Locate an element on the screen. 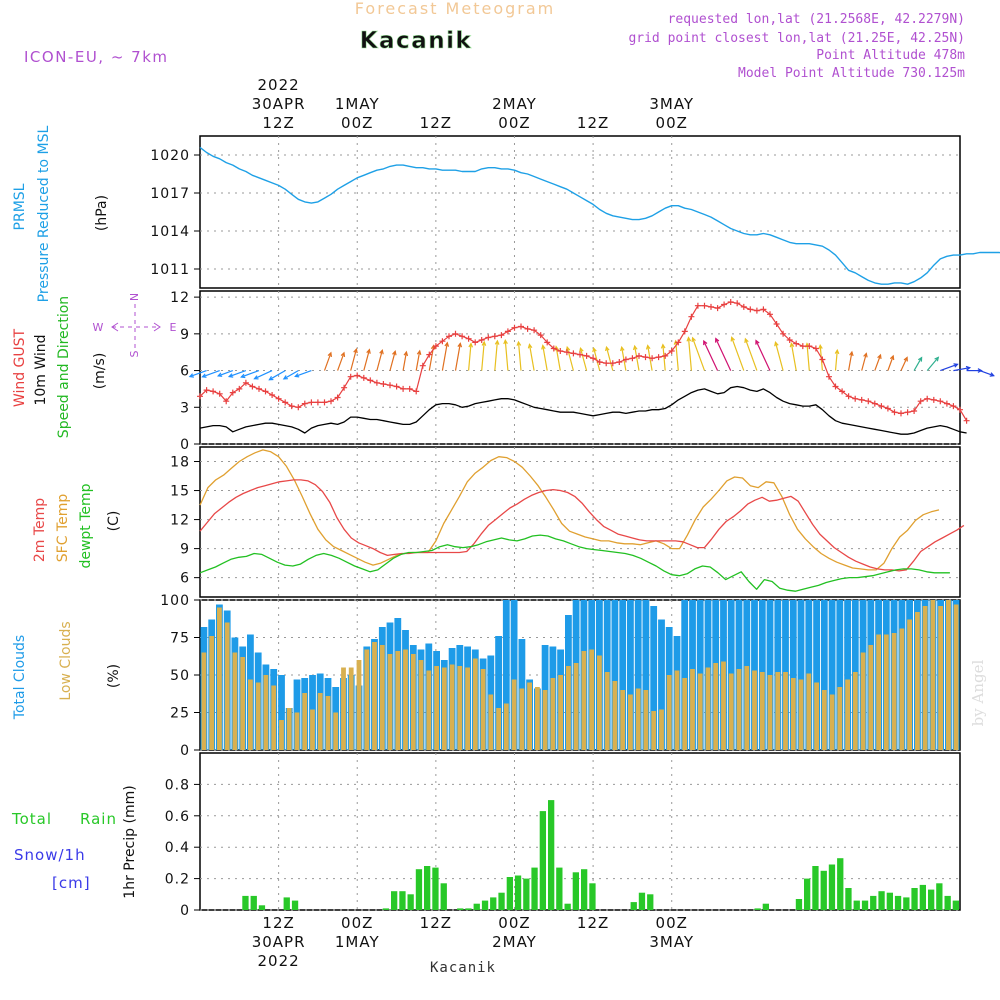 The width and height of the screenshot is (1000, 1000). snow-unit: [cm] is located at coordinates (71, 883).